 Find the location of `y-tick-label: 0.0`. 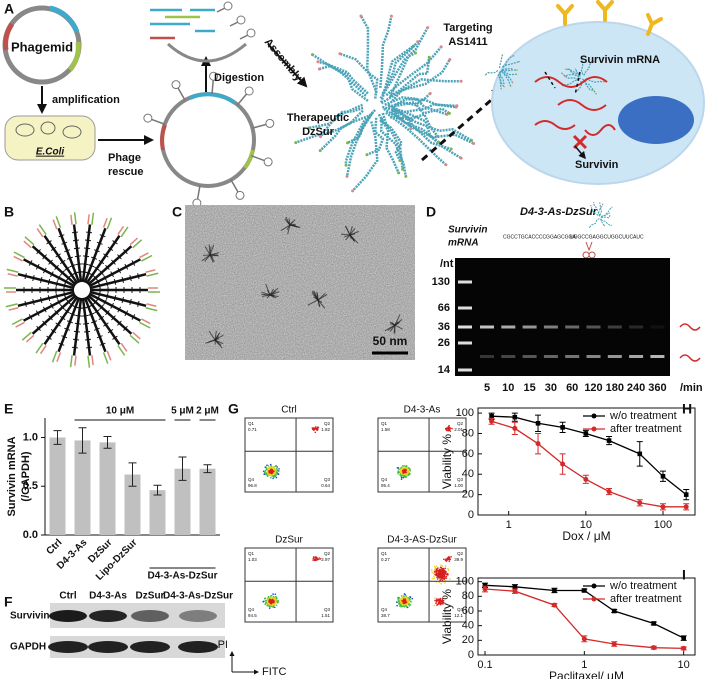

y-tick-label: 0.0 is located at coordinates (30, 535).